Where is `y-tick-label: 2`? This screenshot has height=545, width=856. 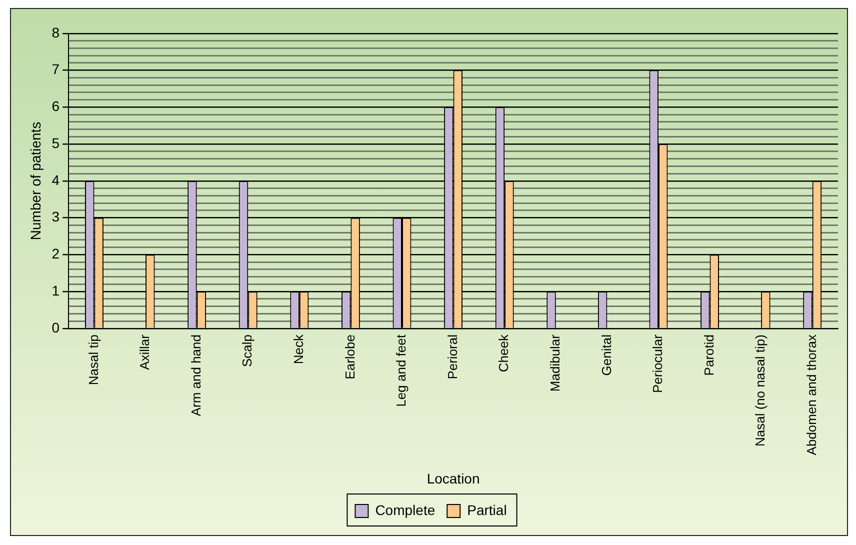 y-tick-label: 2 is located at coordinates (56, 254).